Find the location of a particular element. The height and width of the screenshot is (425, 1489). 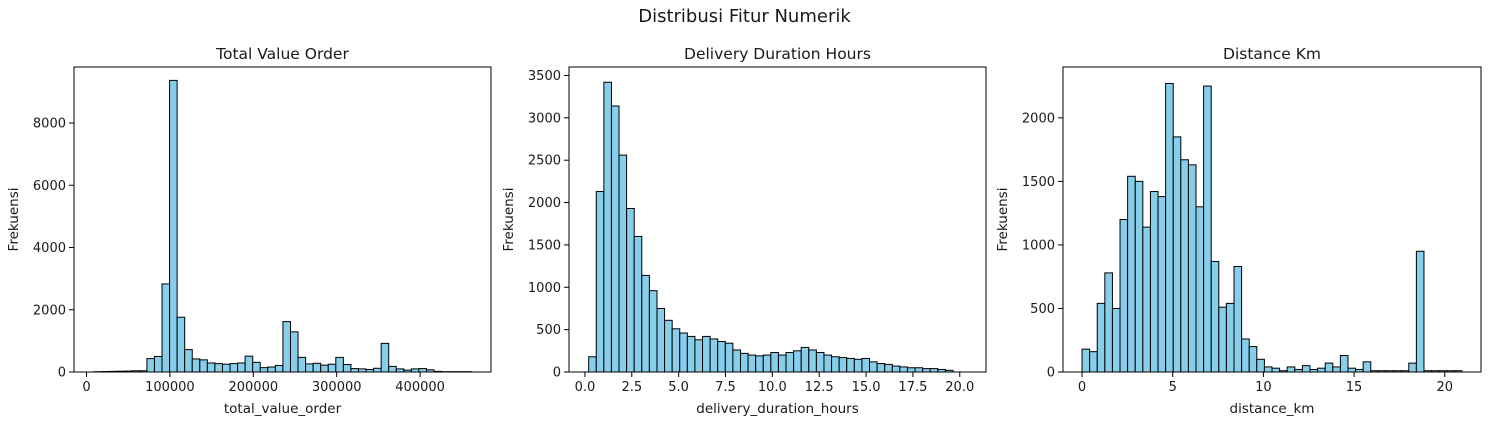

chart-1-ytick-label: 0 is located at coordinates (62, 373).